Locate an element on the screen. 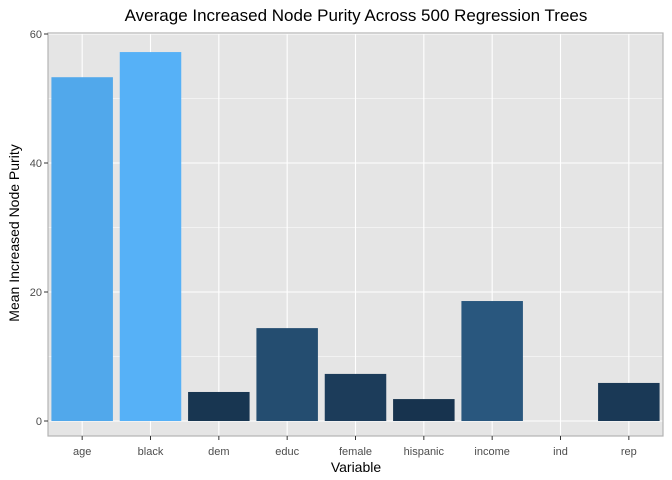 The width and height of the screenshot is (672, 480). bar-hispanic is located at coordinates (424, 410).